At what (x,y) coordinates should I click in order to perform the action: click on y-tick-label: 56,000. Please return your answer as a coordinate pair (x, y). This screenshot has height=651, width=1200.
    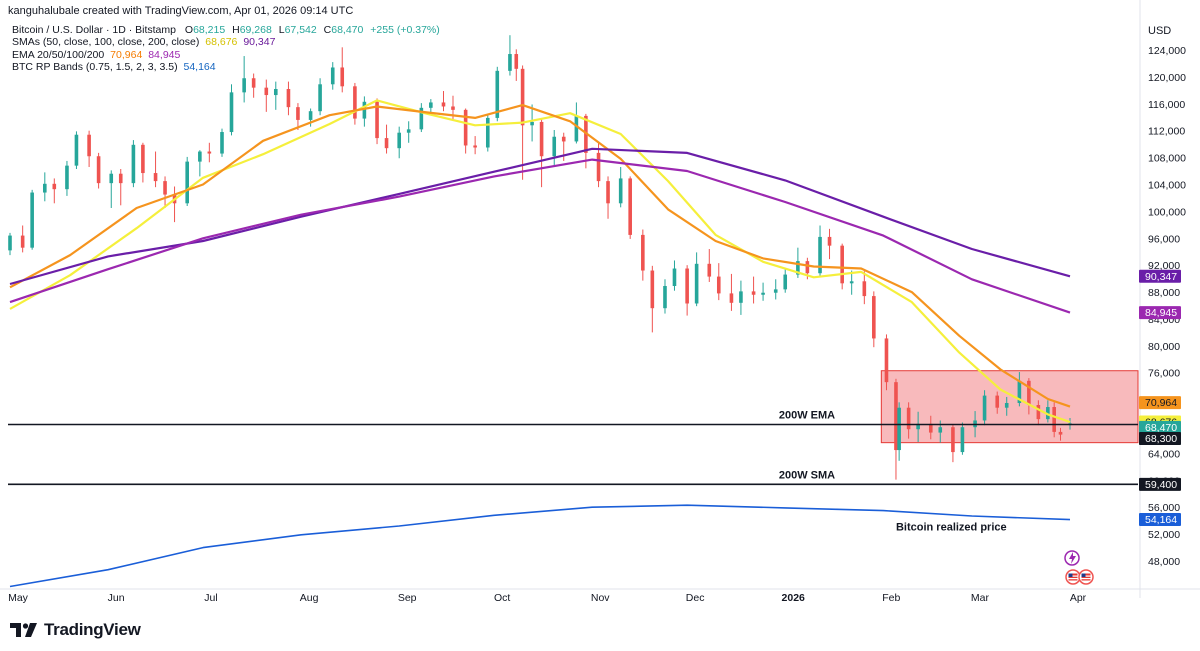
    Looking at the image, I should click on (1164, 508).